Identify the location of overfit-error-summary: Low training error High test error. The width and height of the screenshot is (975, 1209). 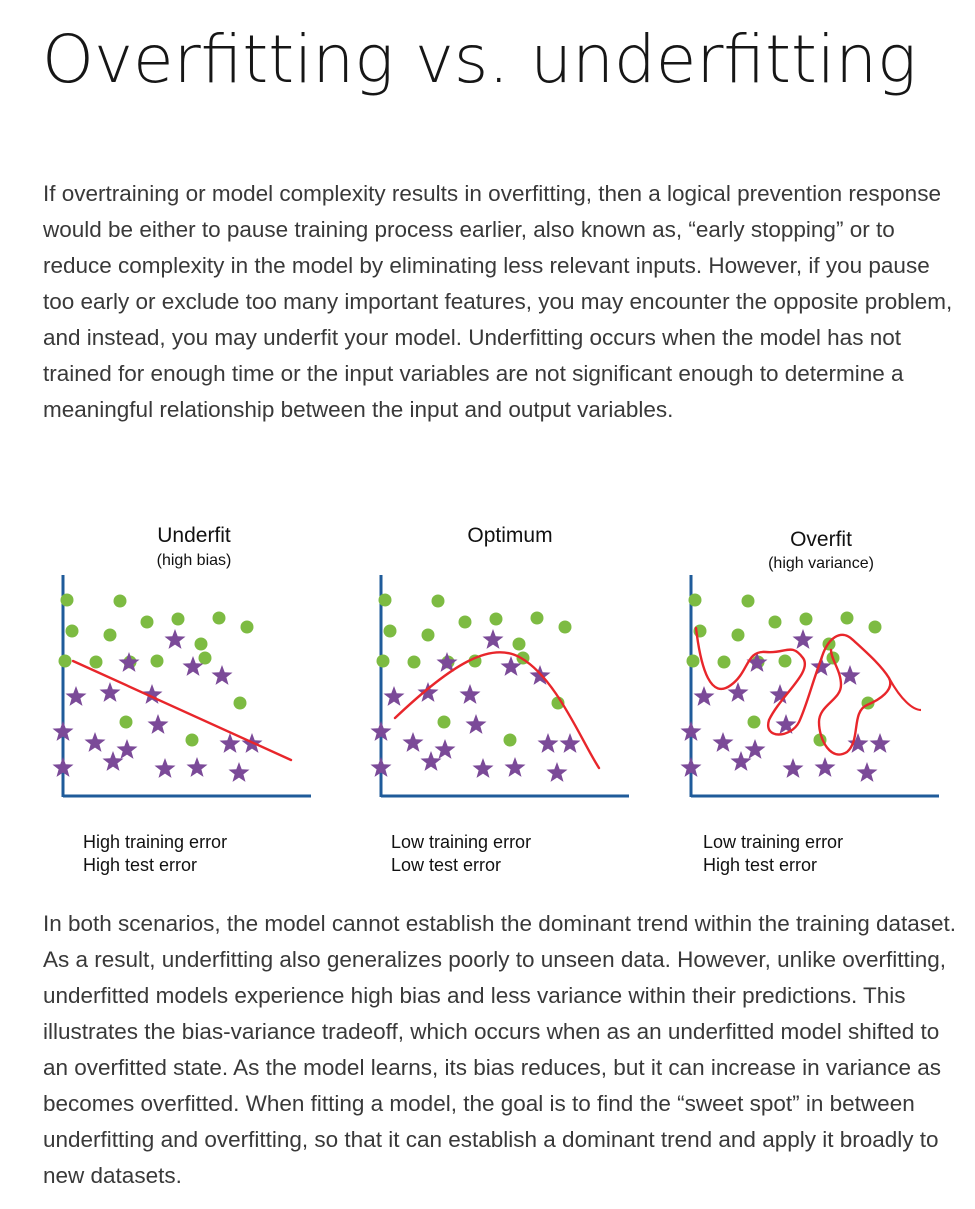
(773, 854).